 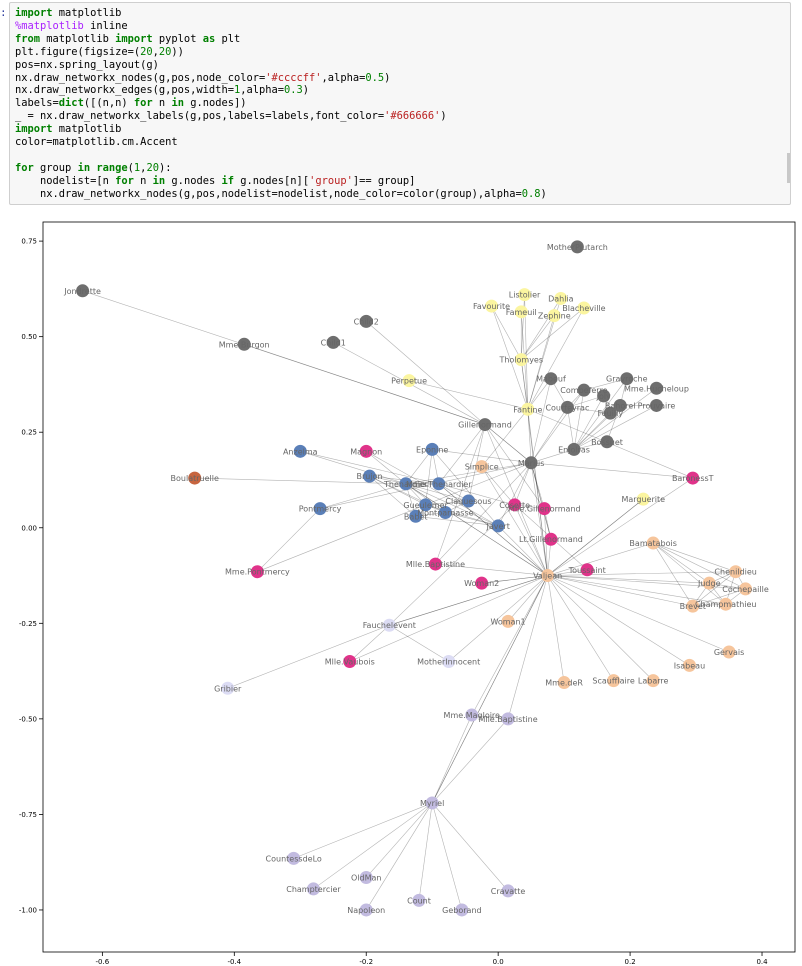 I want to click on code-token: group, so click(x=55, y=167).